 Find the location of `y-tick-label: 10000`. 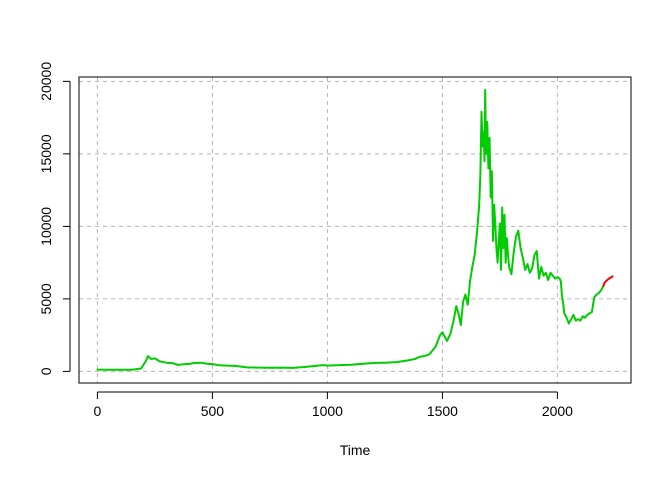

y-tick-label: 10000 is located at coordinates (46, 226).